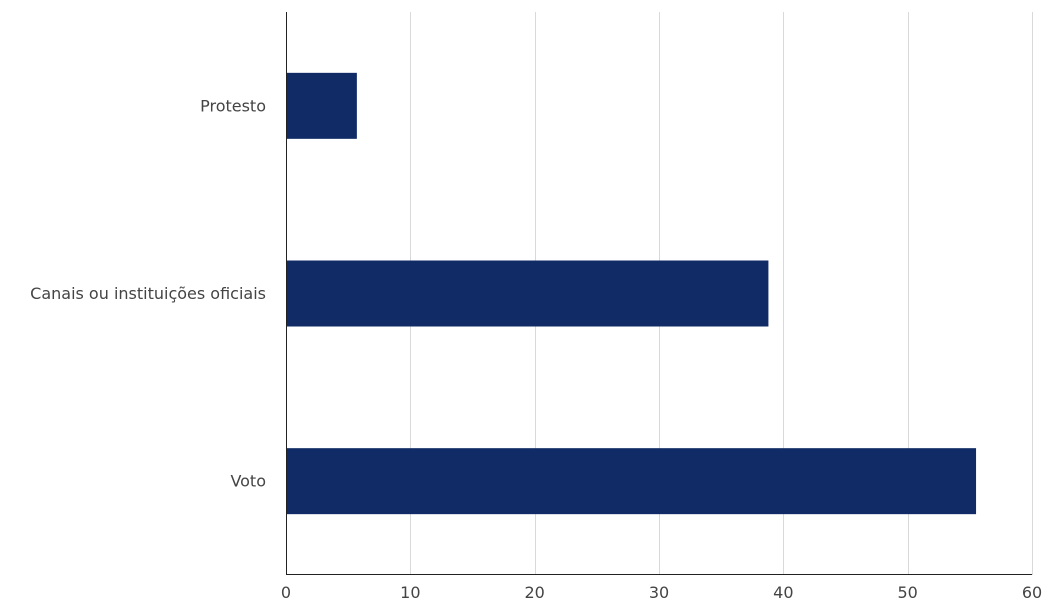  What do you see at coordinates (534, 592) in the screenshot?
I see `x-tick-label: 20` at bounding box center [534, 592].